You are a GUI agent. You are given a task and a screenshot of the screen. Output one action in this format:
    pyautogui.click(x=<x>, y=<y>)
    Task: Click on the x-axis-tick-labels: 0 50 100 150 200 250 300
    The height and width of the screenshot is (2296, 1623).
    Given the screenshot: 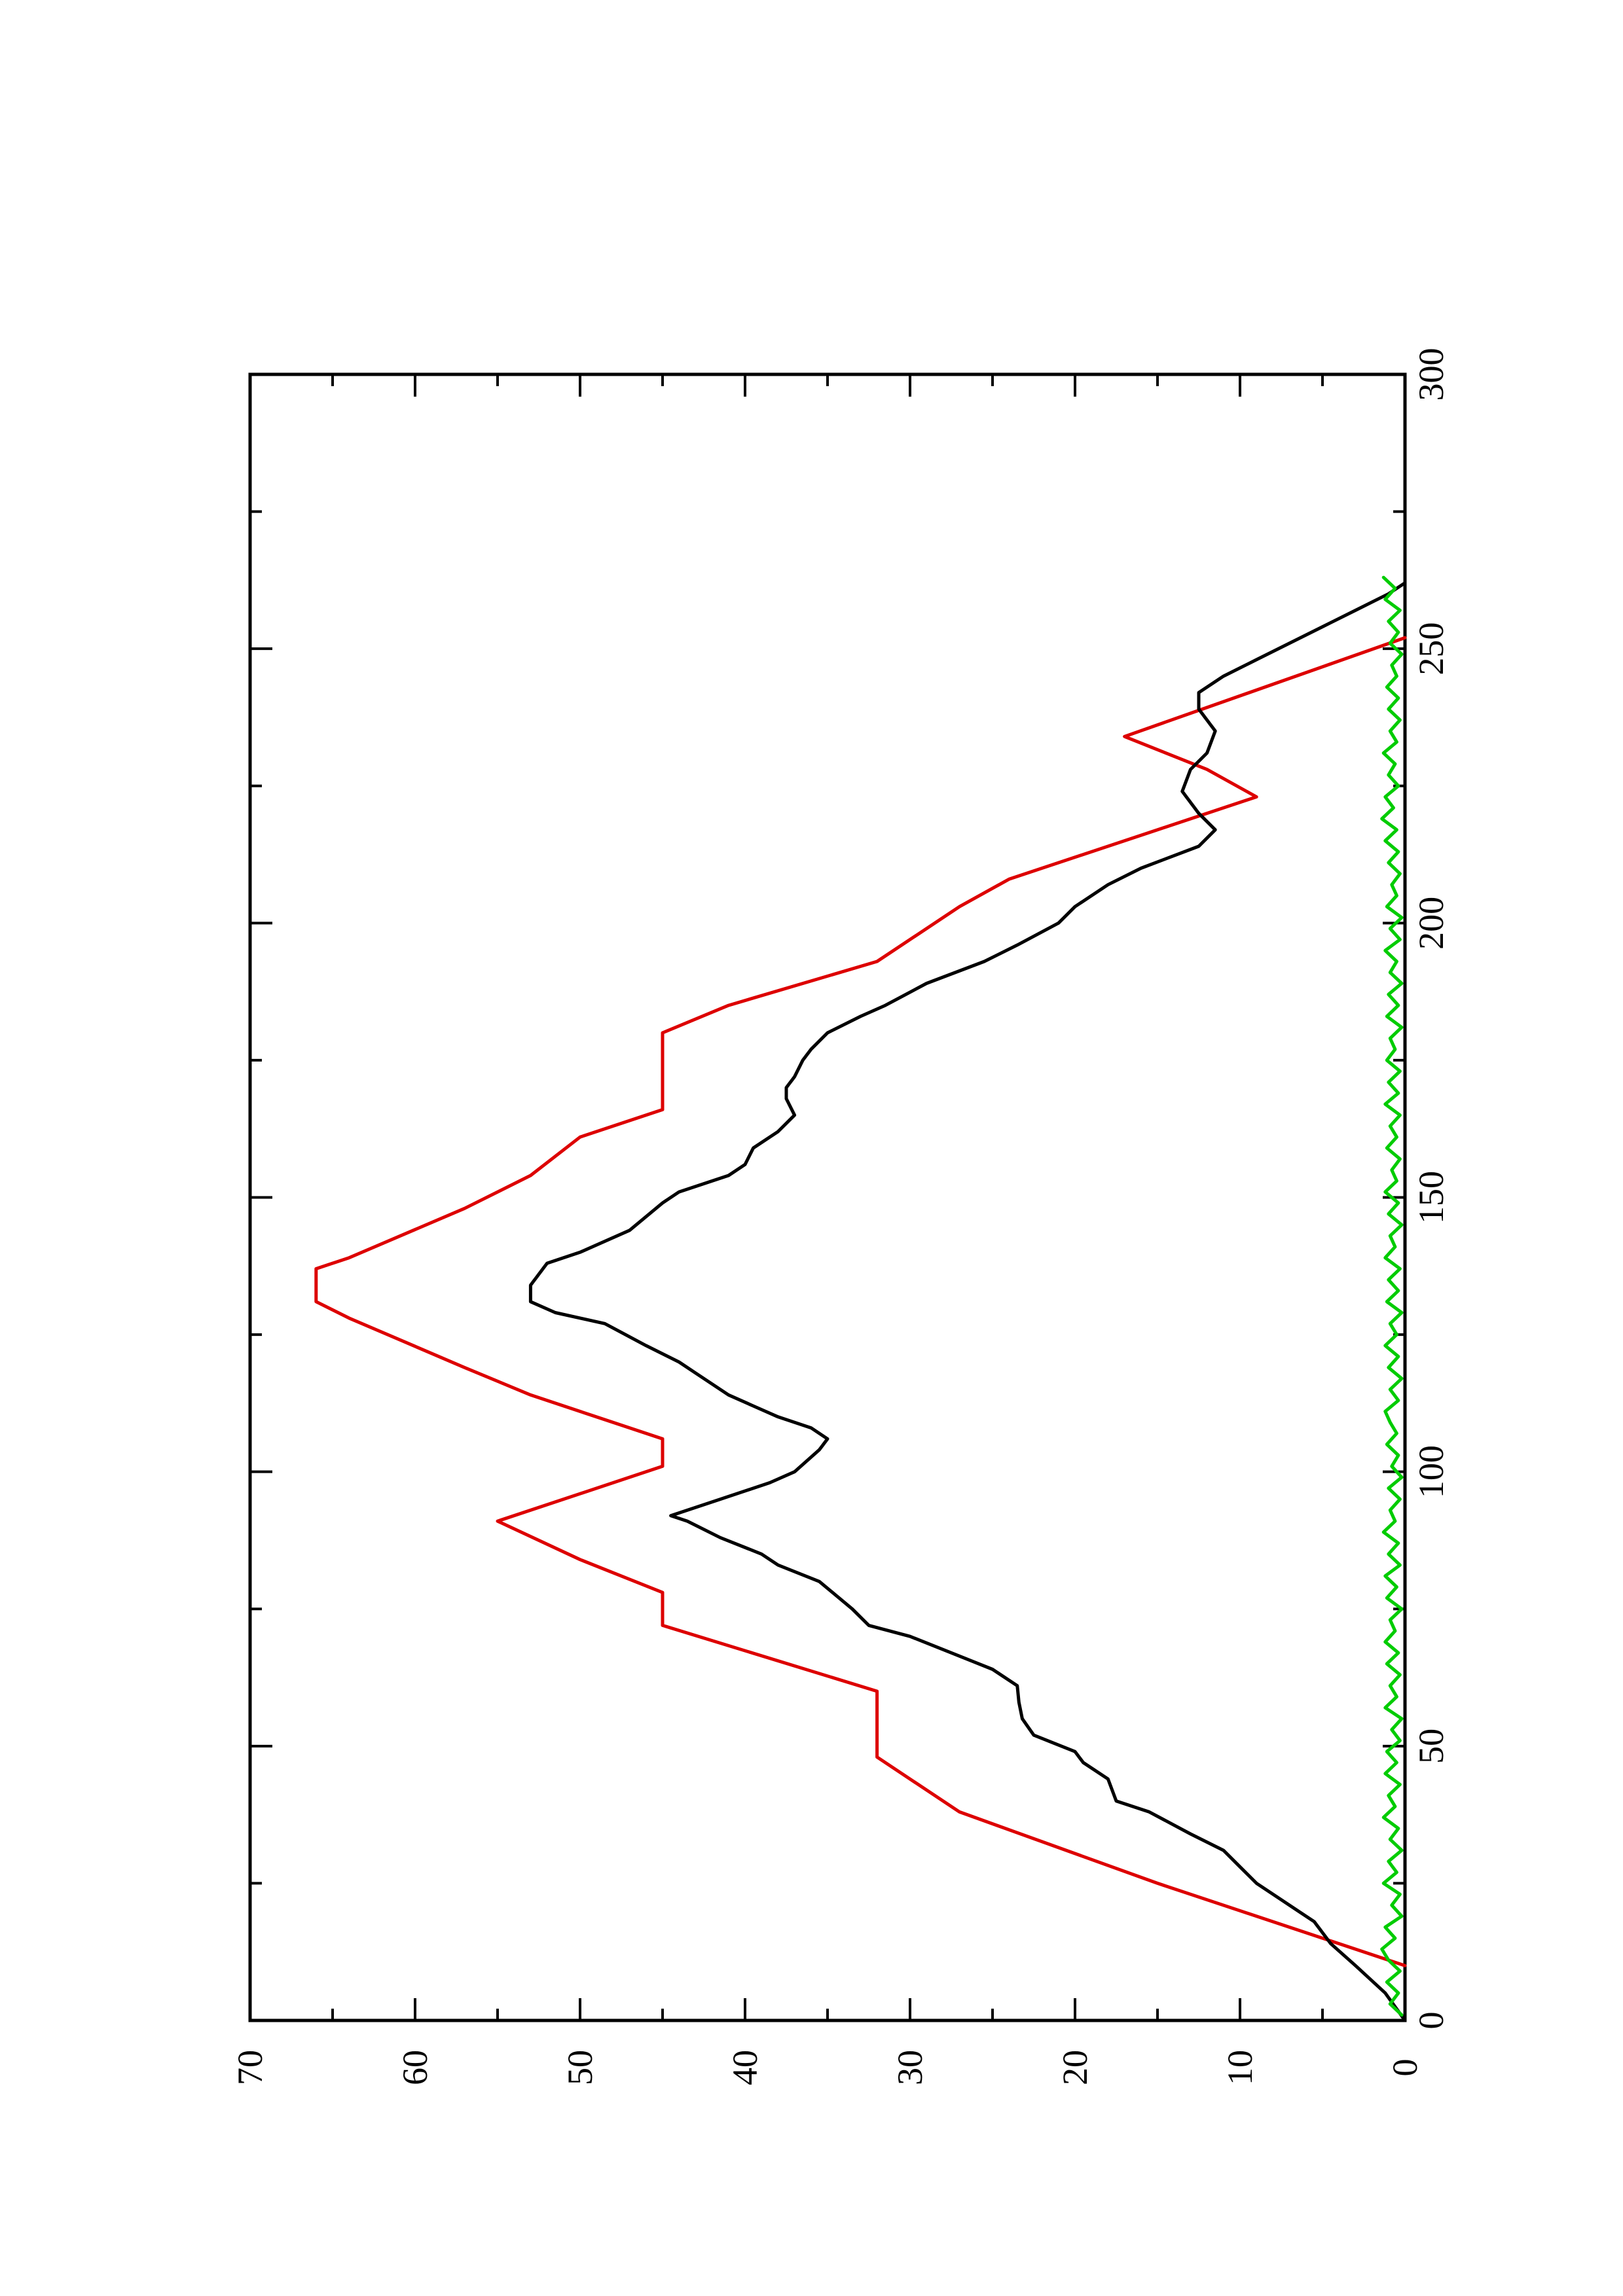 What is the action you would take?
    pyautogui.click(x=1431, y=1189)
    